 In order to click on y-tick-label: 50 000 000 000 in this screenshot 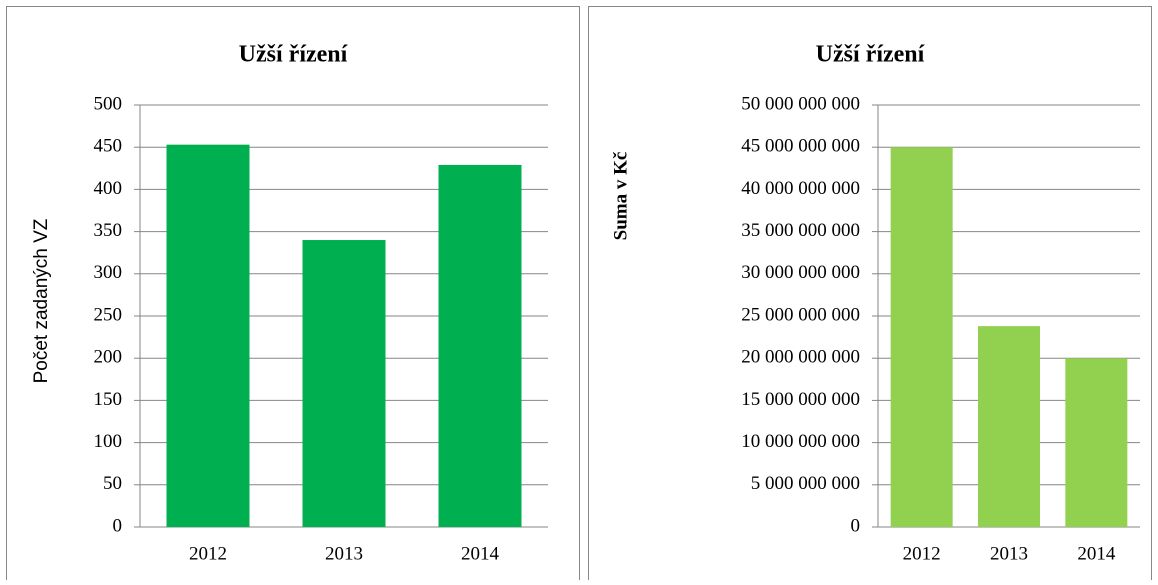, I will do `click(800, 103)`.